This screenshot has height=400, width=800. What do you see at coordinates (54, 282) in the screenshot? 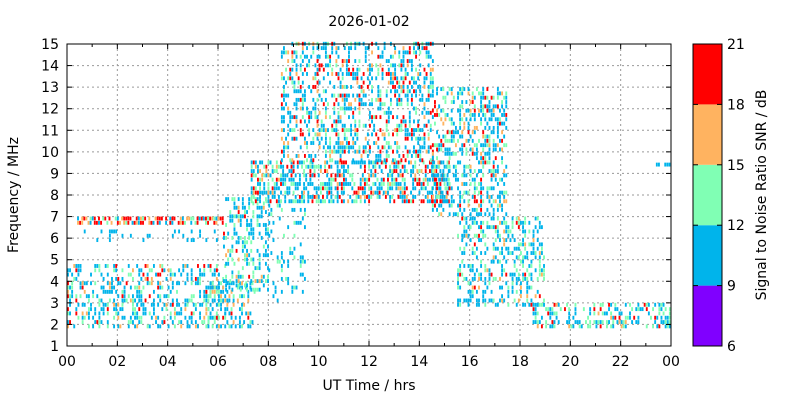
I see `y-tick-label: 4` at bounding box center [54, 282].